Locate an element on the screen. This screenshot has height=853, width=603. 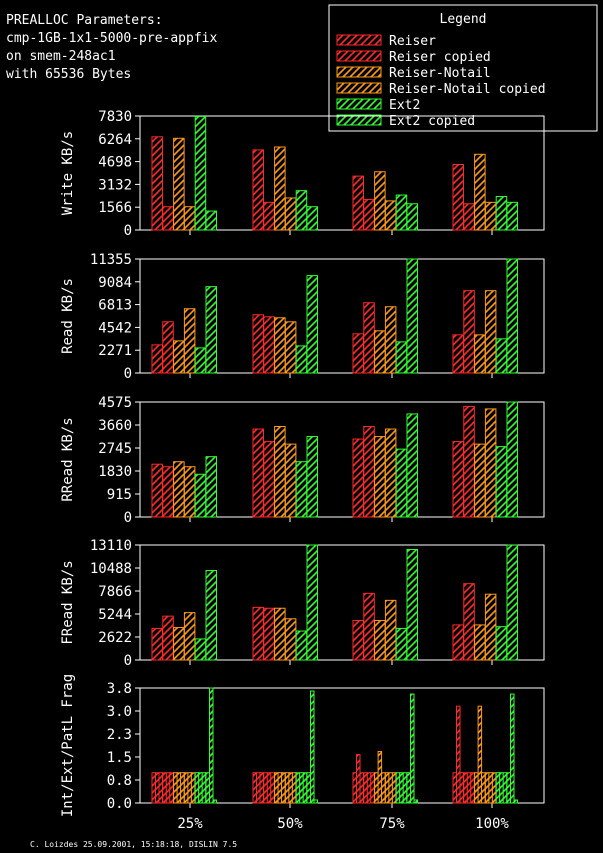
legend-label: Ext2 is located at coordinates (404, 105).